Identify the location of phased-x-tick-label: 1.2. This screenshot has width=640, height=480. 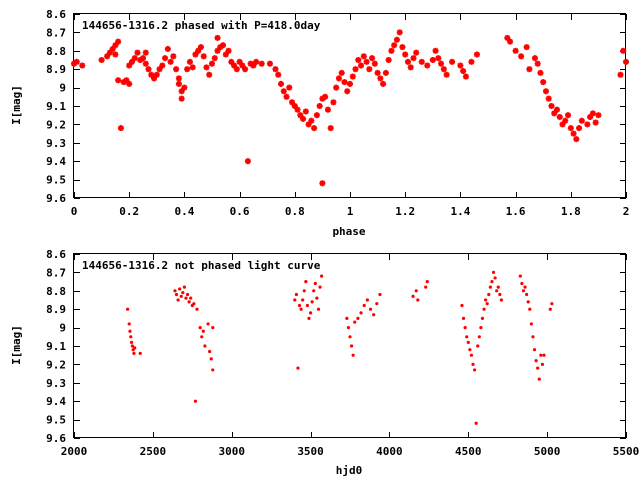
(405, 211).